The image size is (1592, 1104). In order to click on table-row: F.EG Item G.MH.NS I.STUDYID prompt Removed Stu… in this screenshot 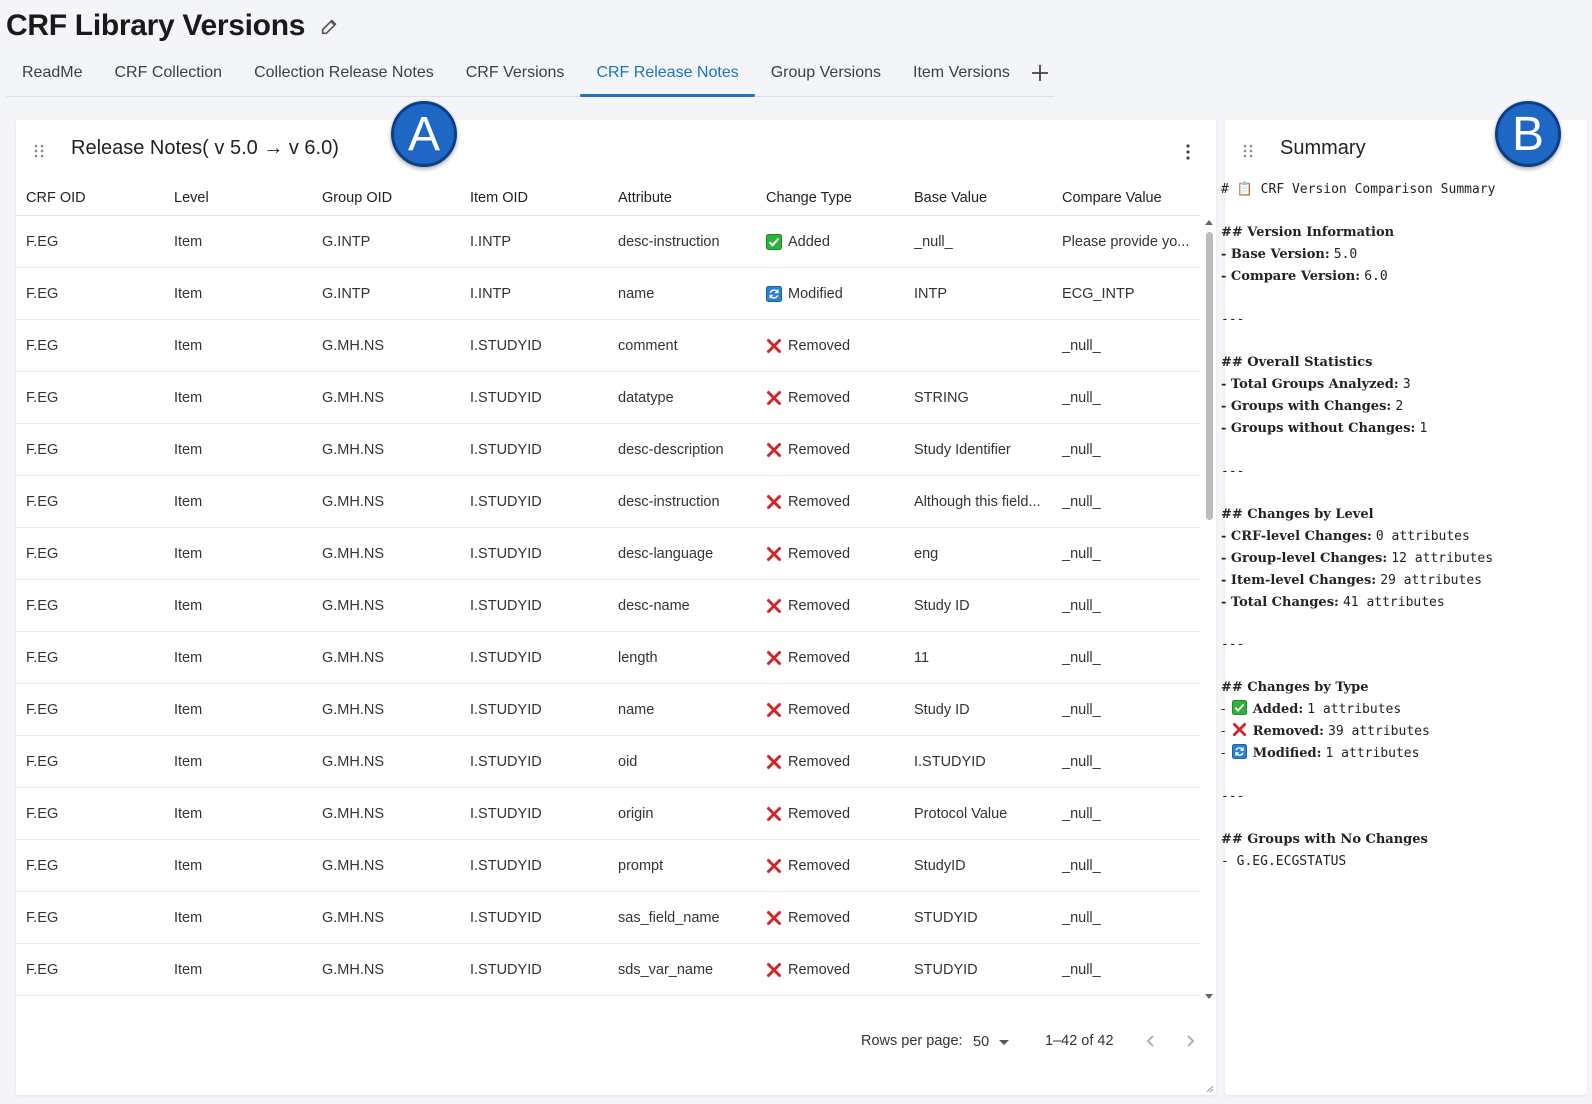, I will do `click(608, 866)`.